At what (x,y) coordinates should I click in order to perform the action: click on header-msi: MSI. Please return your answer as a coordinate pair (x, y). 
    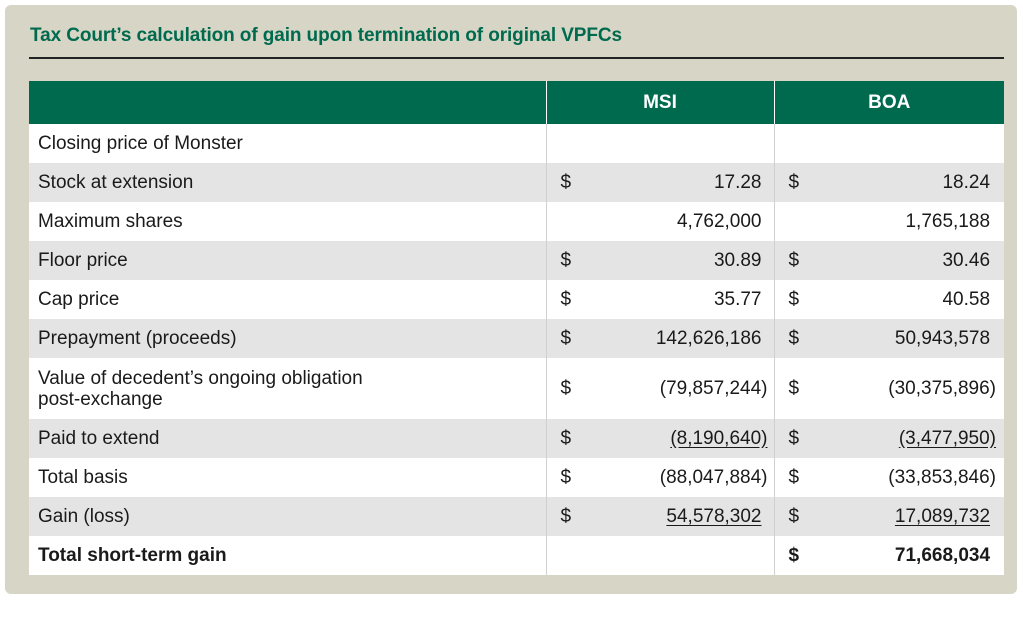
    Looking at the image, I should click on (659, 102).